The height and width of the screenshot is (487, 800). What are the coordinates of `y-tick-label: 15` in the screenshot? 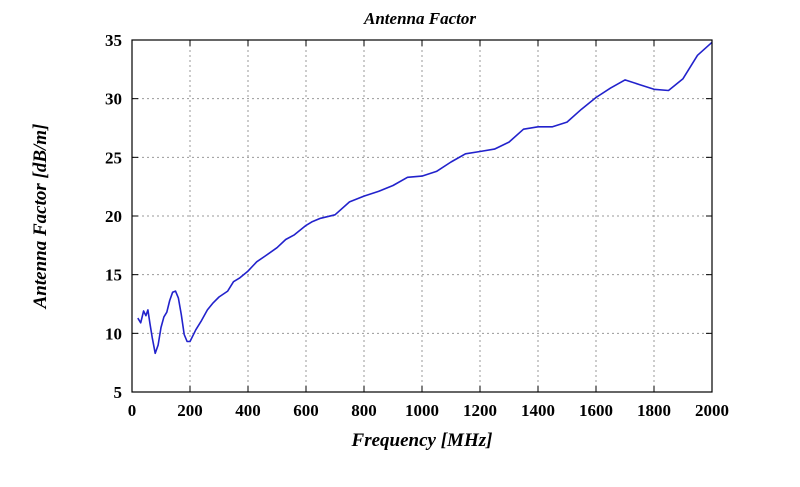 It's located at (113, 275).